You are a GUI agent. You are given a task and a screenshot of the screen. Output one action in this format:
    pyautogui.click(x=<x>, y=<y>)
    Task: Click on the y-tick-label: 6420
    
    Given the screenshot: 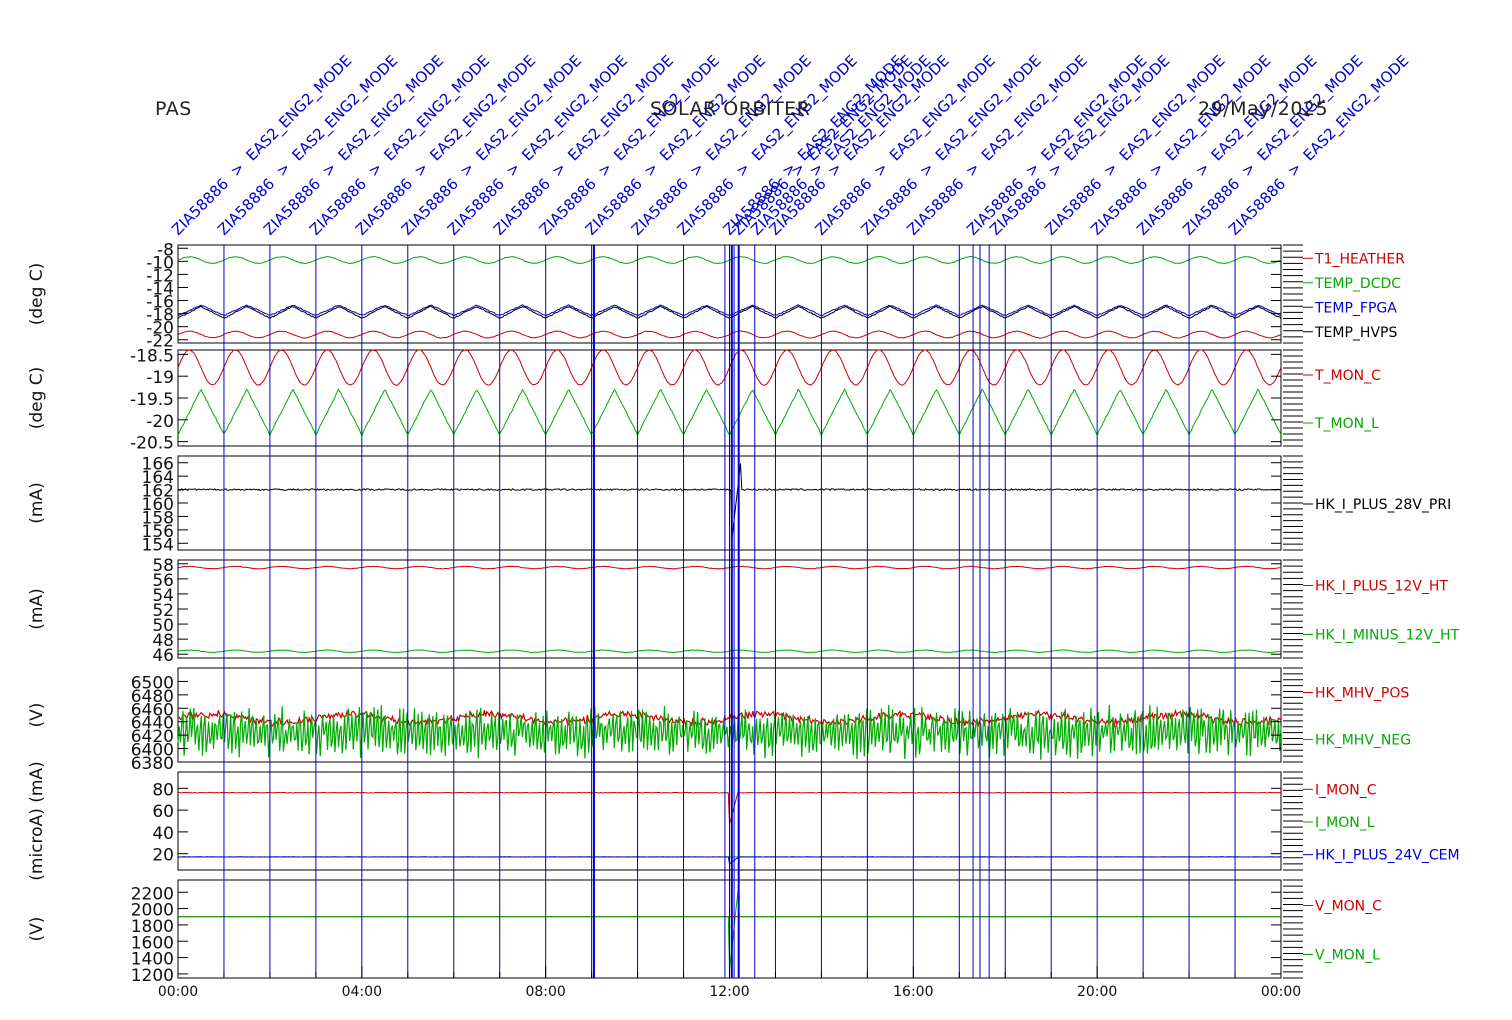 What is the action you would take?
    pyautogui.click(x=152, y=737)
    